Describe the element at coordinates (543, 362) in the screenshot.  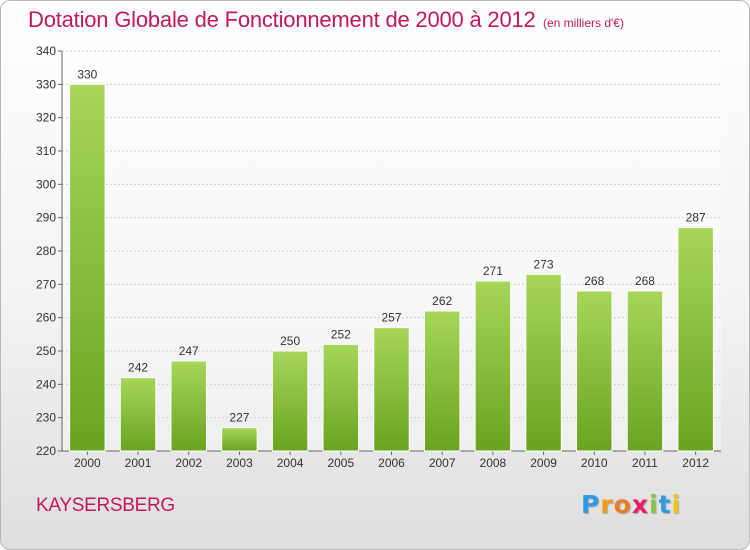
I see `bar-2009` at that location.